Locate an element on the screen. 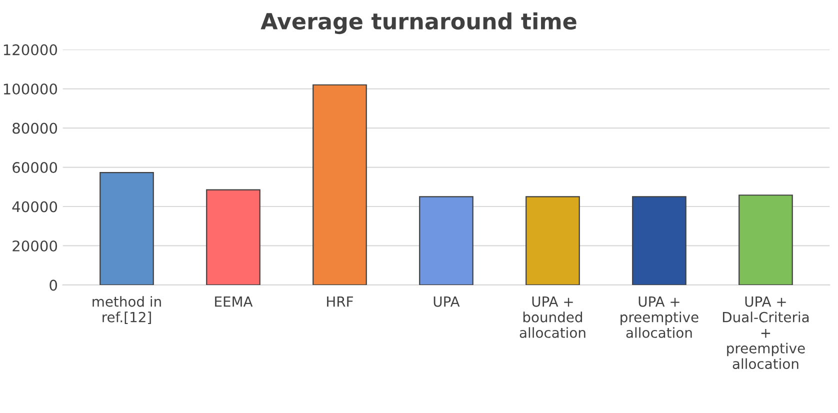 This screenshot has width=838, height=413. x-tick-label: UPA + Dual-Criteria + preemptive allocation is located at coordinates (765, 333).